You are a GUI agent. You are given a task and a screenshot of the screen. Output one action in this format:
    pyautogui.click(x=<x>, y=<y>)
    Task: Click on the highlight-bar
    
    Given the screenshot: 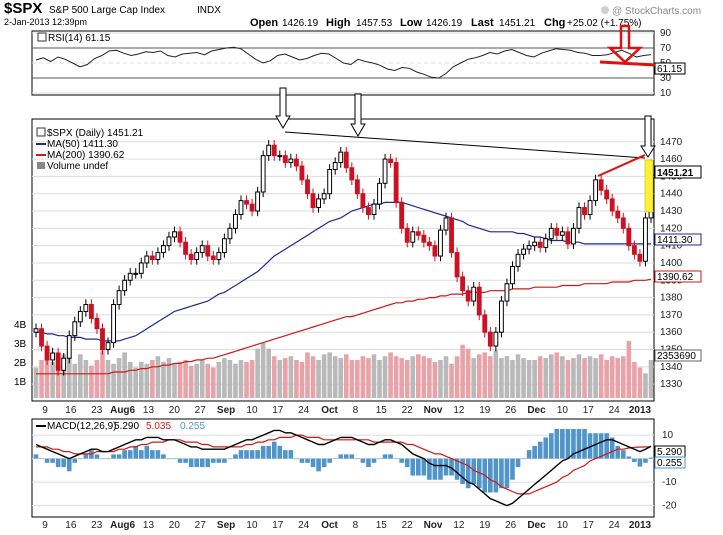 What is the action you would take?
    pyautogui.click(x=649, y=186)
    